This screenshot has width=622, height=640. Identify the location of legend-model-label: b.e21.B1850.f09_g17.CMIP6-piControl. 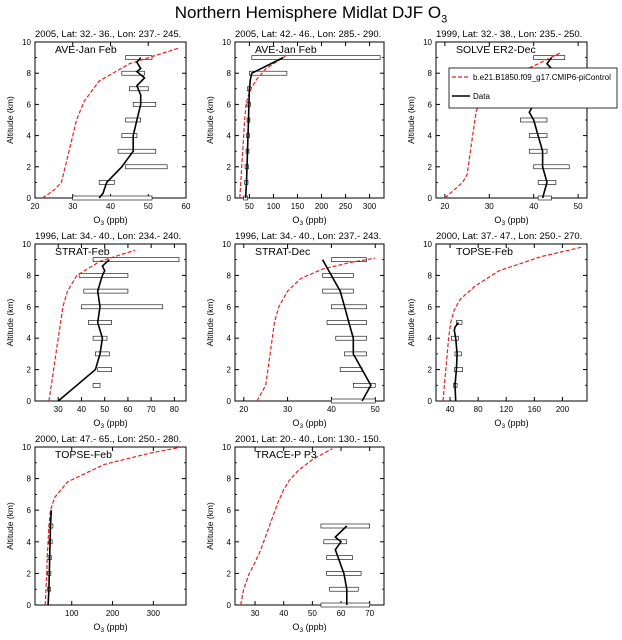
(542, 77).